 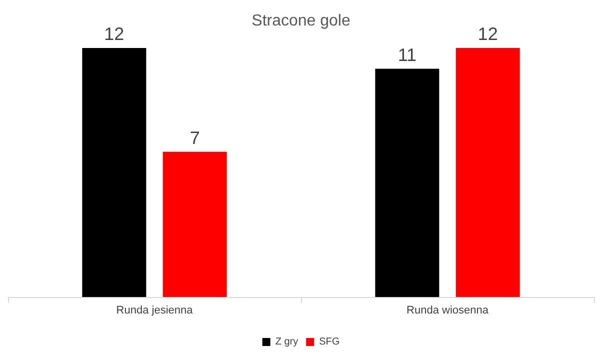 What do you see at coordinates (329, 342) in the screenshot?
I see `legend-label: SFG` at bounding box center [329, 342].